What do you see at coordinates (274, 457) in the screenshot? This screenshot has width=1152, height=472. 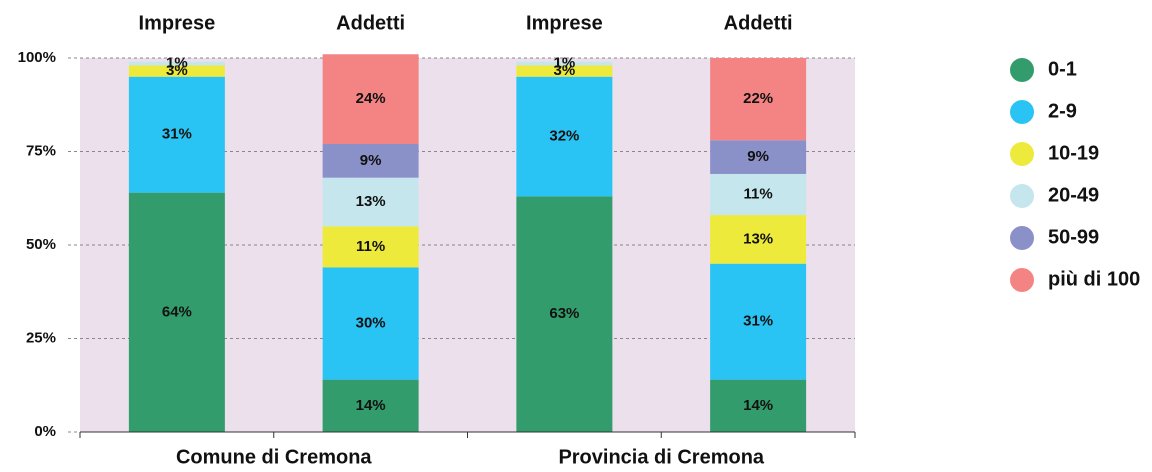 I see `group-label: Comune di Cremona` at bounding box center [274, 457].